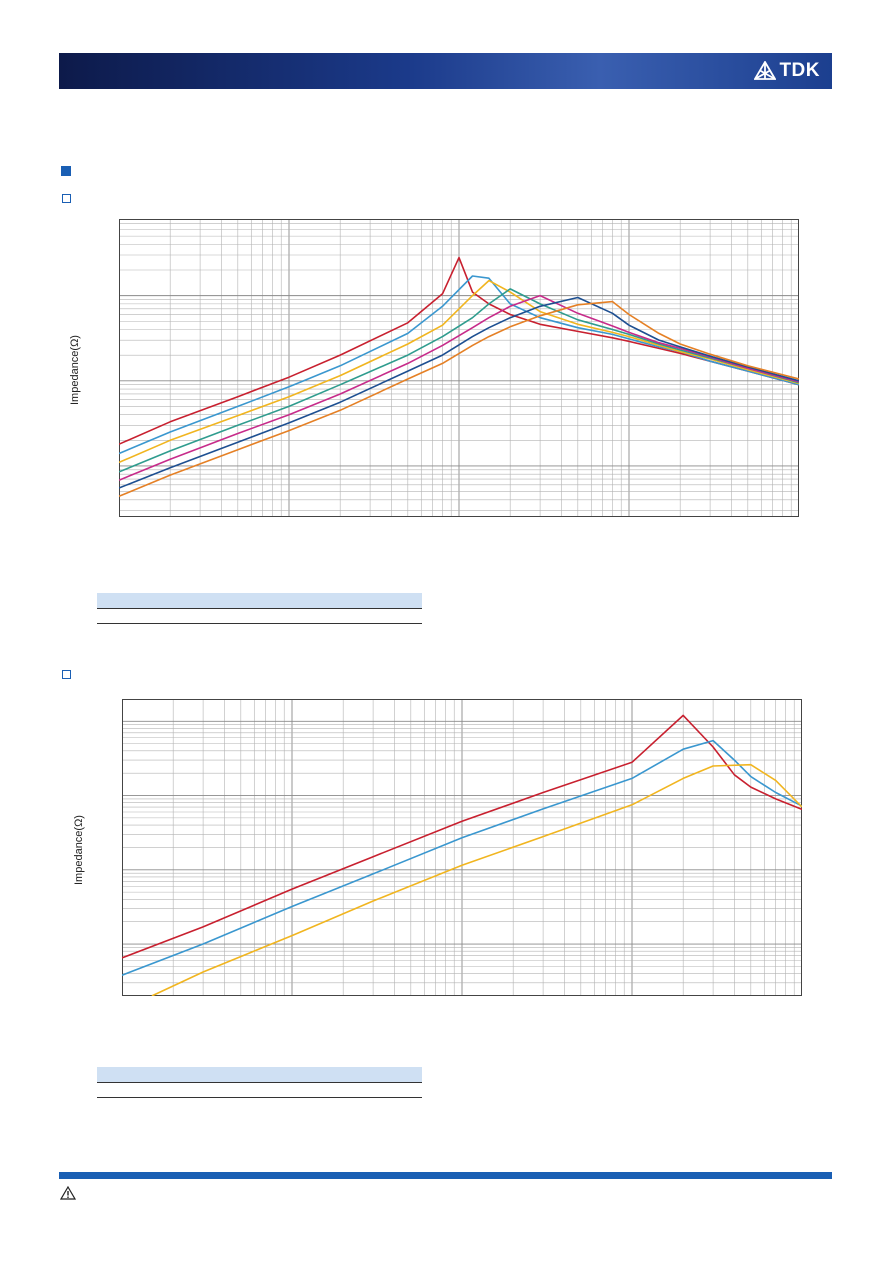 The height and width of the screenshot is (1263, 892). What do you see at coordinates (799, 70) in the screenshot?
I see `logo-text: TDK` at bounding box center [799, 70].